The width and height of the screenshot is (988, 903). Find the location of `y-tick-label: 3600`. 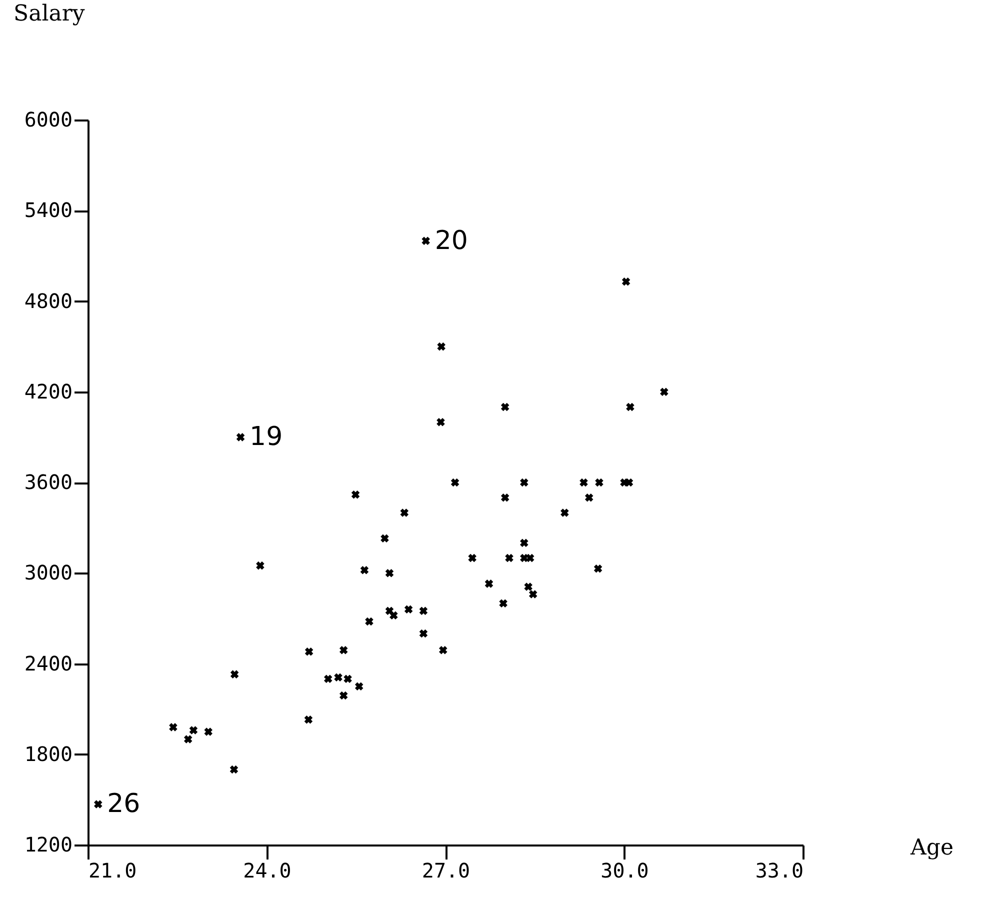

y-tick-label: 3600 is located at coordinates (48, 482).